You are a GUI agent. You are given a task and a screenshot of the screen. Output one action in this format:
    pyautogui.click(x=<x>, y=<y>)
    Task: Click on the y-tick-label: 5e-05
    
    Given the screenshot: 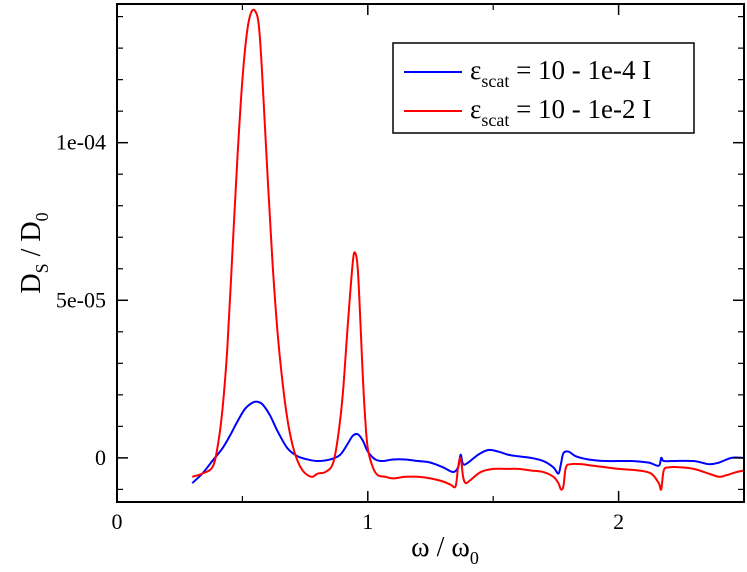 What is the action you would take?
    pyautogui.click(x=81, y=299)
    